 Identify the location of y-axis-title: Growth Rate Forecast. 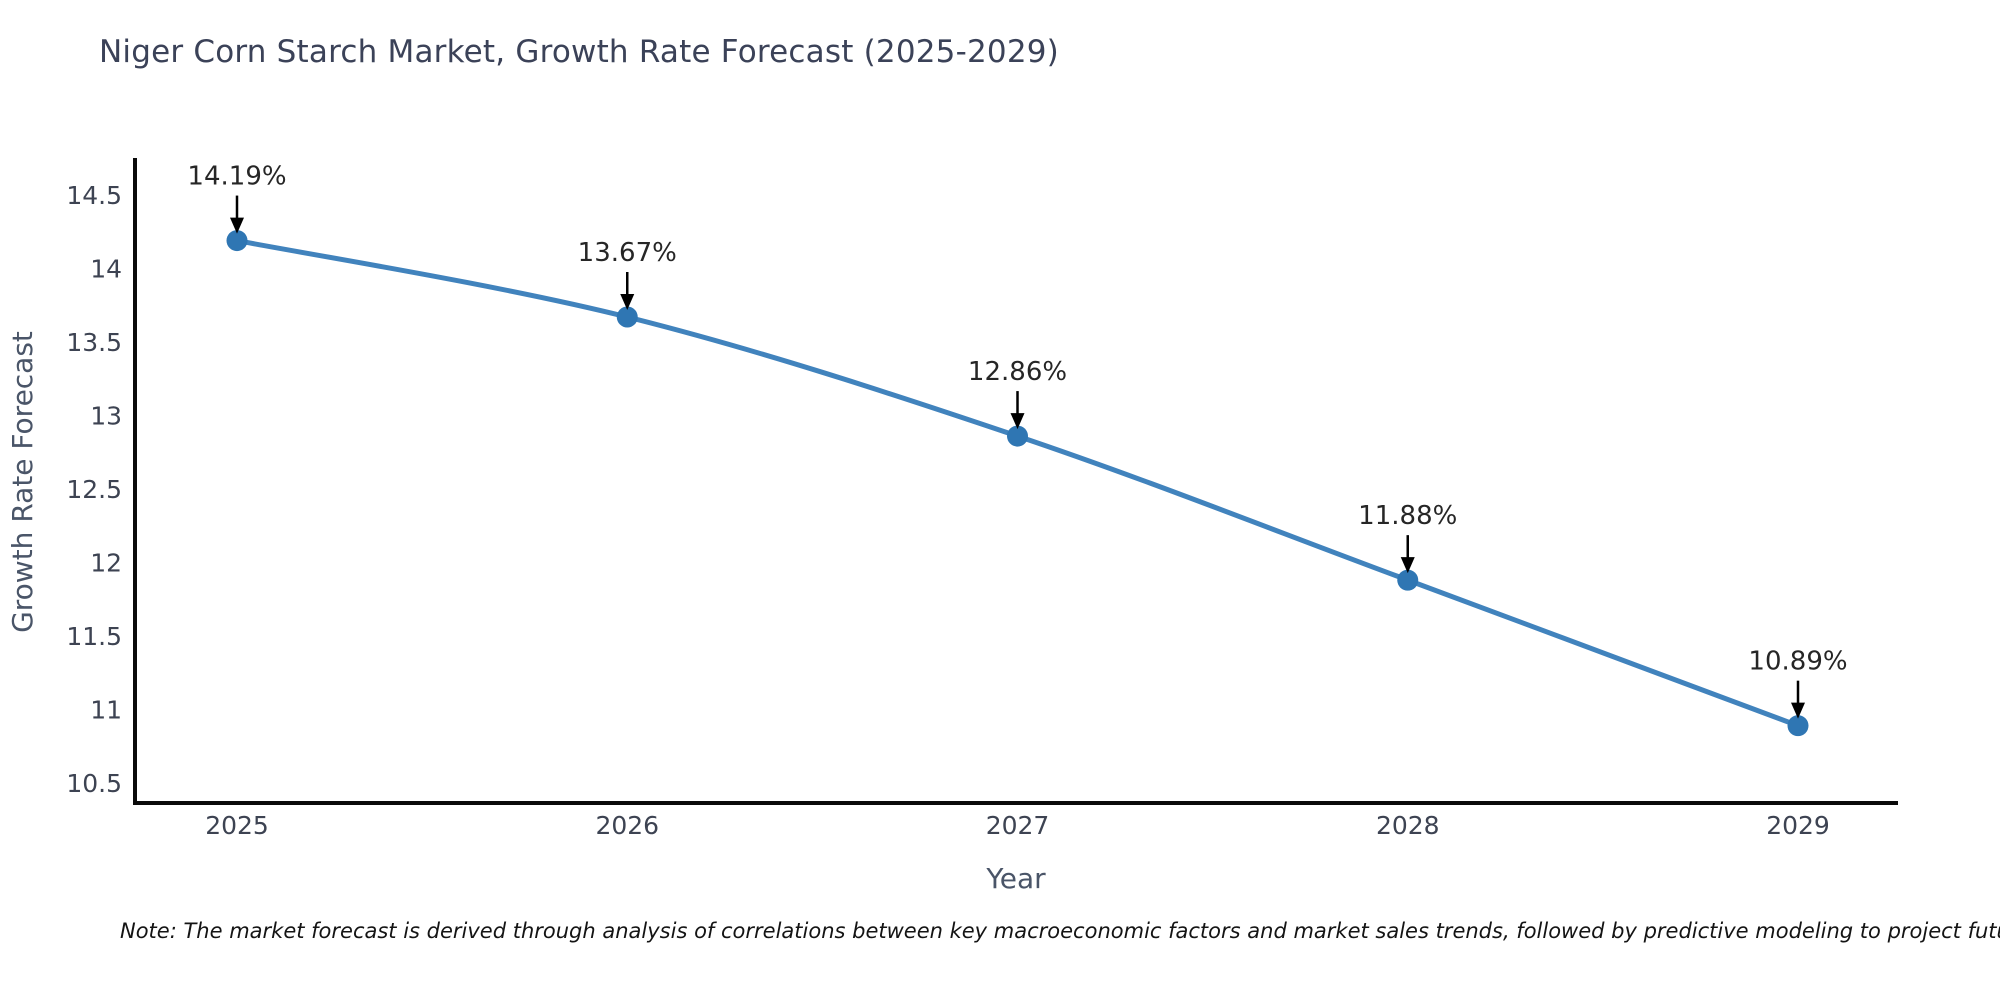
(22, 482).